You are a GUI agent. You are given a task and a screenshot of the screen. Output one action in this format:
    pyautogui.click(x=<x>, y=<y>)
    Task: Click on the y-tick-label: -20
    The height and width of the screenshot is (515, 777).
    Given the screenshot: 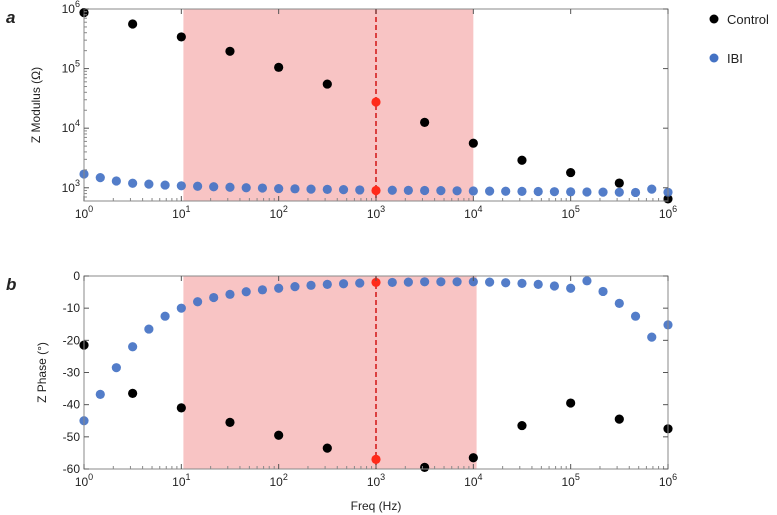 What is the action you would take?
    pyautogui.click(x=72, y=340)
    